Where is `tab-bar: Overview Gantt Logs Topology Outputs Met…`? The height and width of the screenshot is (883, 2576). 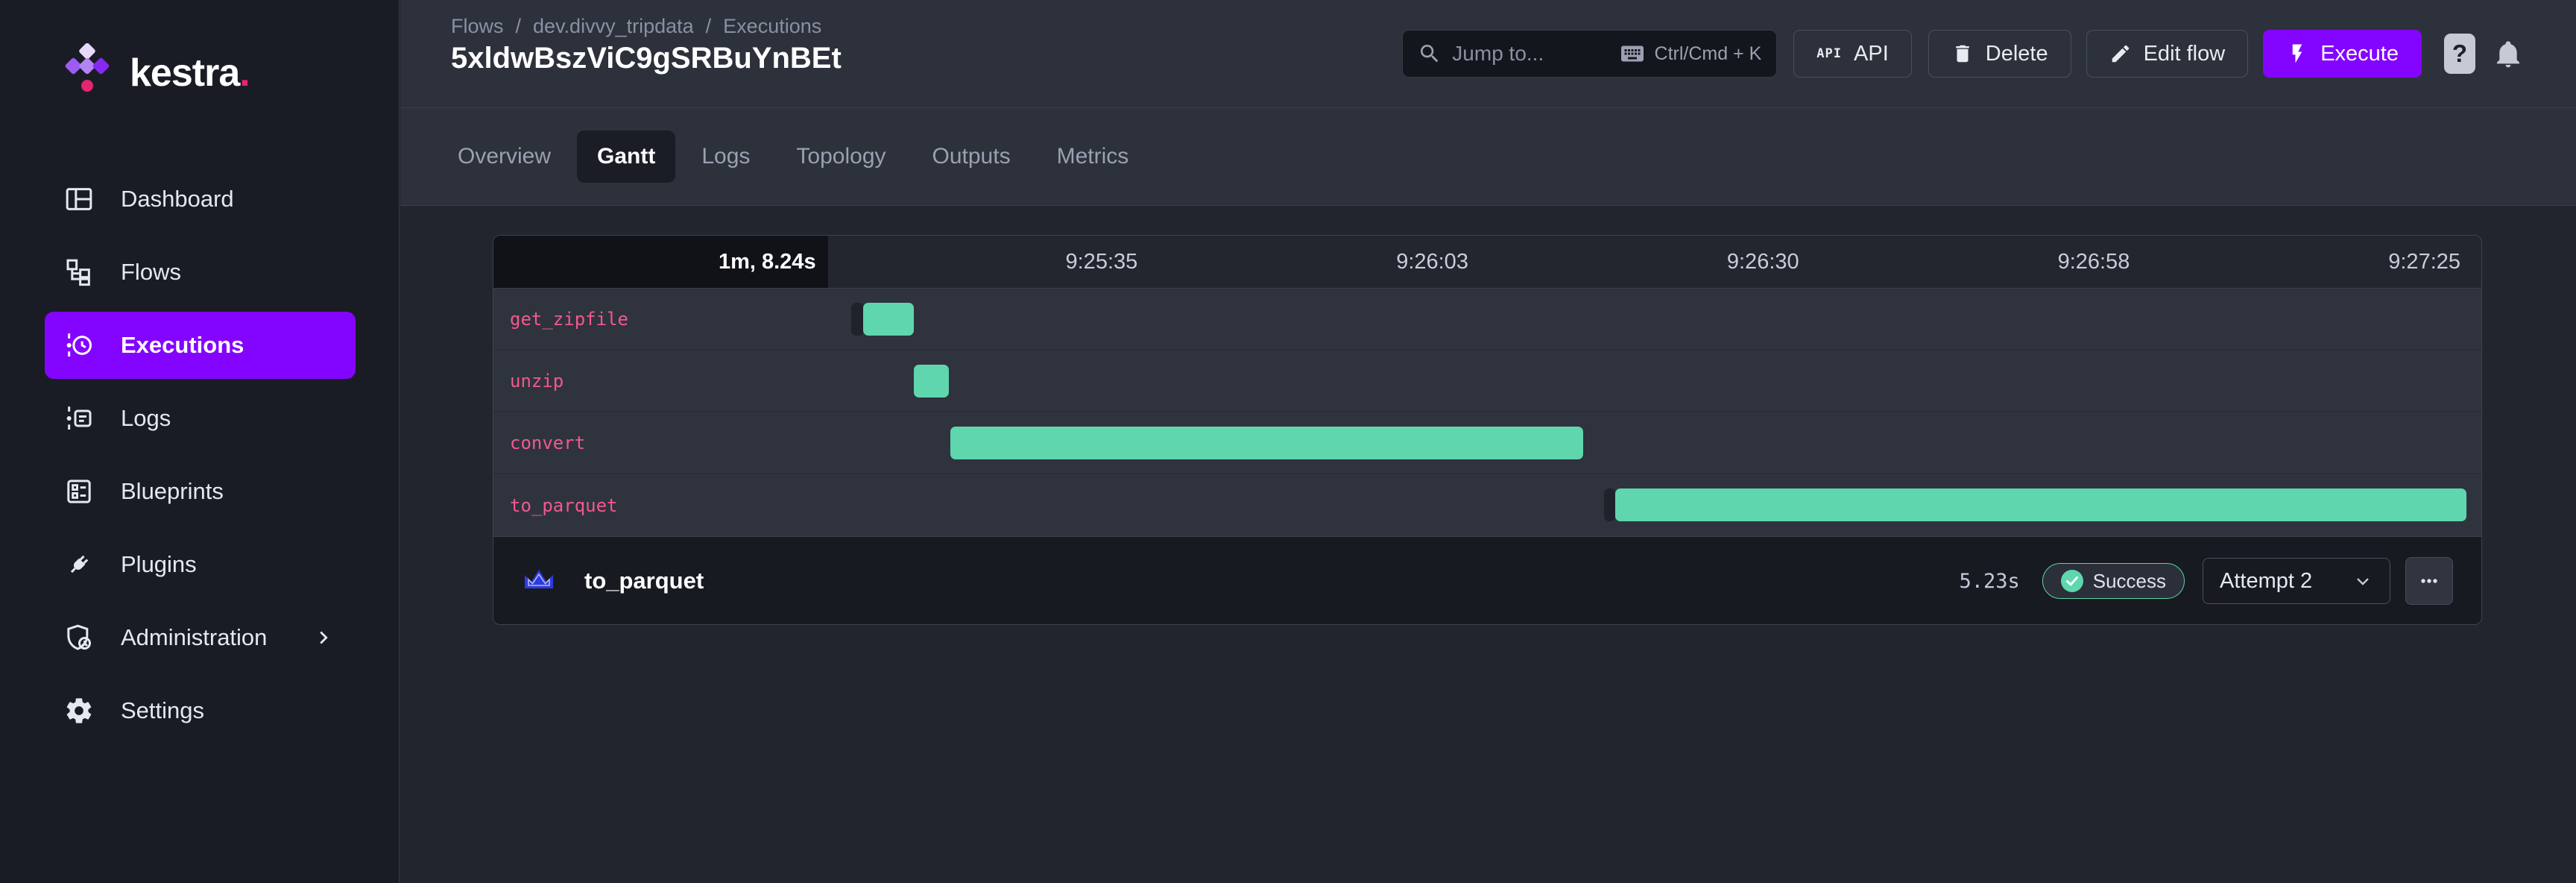
tab-bar: Overview Gantt Logs Topology Outputs Met… is located at coordinates (1488, 156).